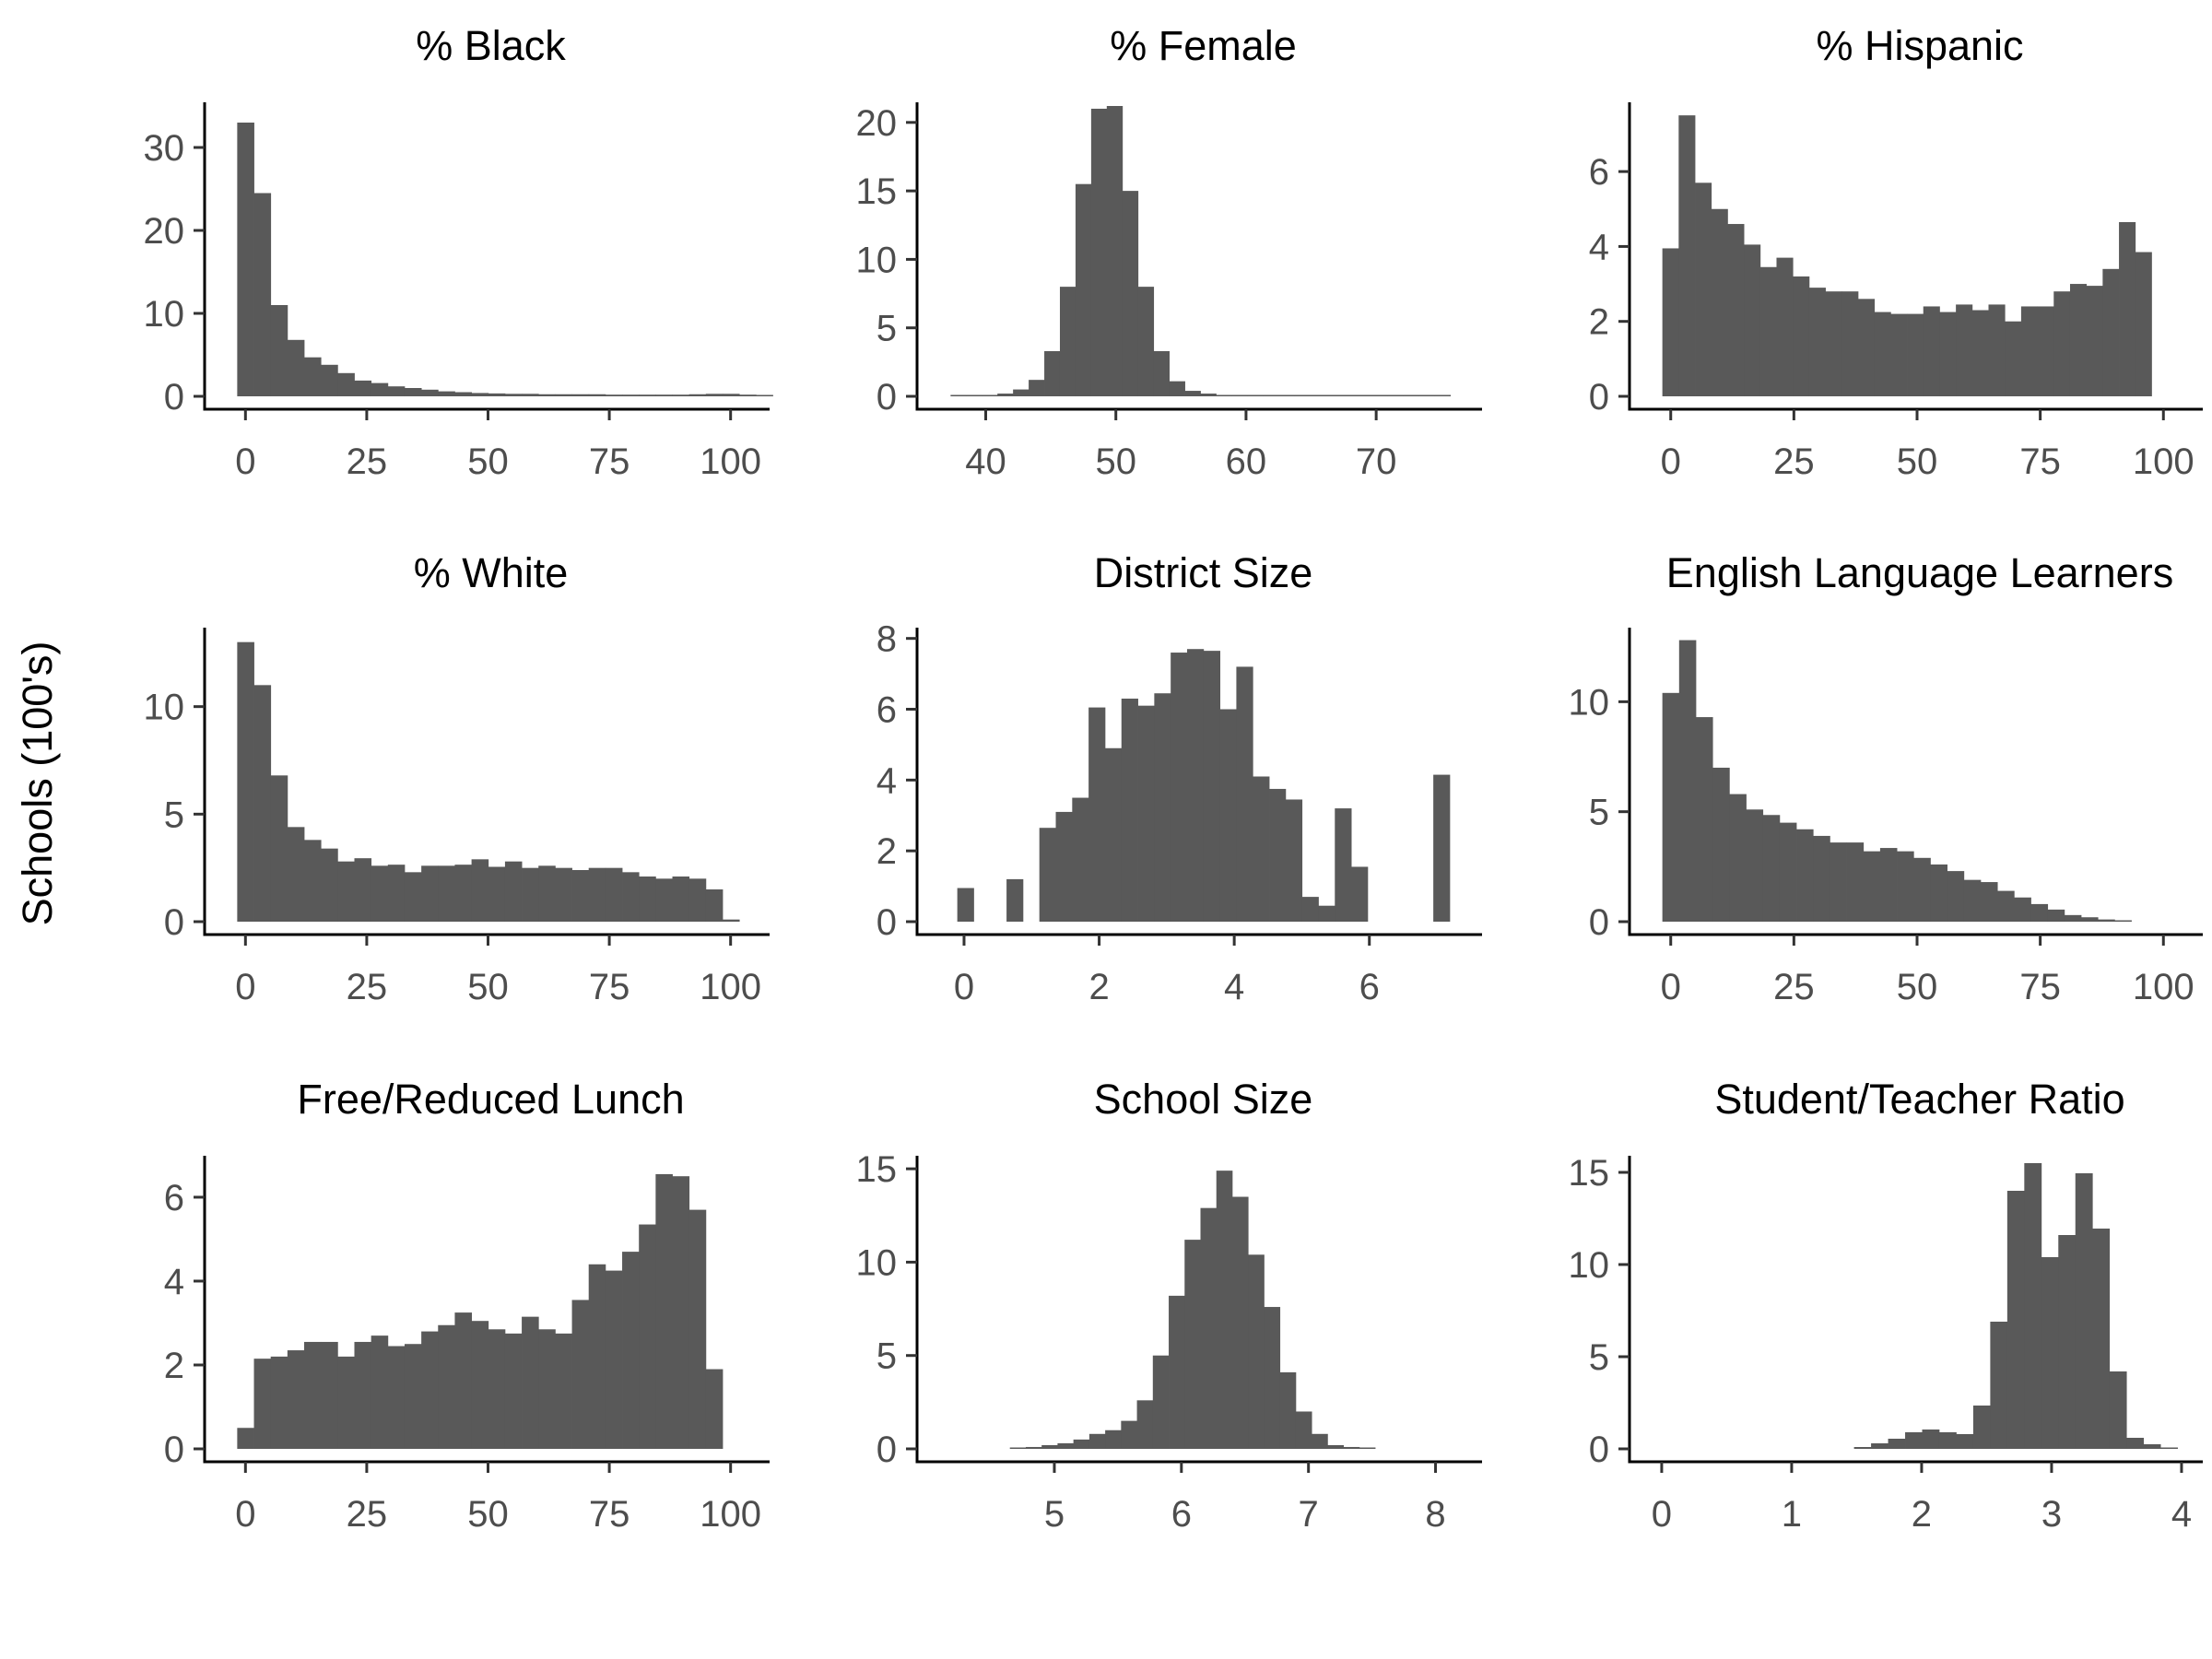 The width and height of the screenshot is (2212, 1659). Describe the element at coordinates (488, 1514) in the screenshot. I see `x-tick-label: 50` at that location.